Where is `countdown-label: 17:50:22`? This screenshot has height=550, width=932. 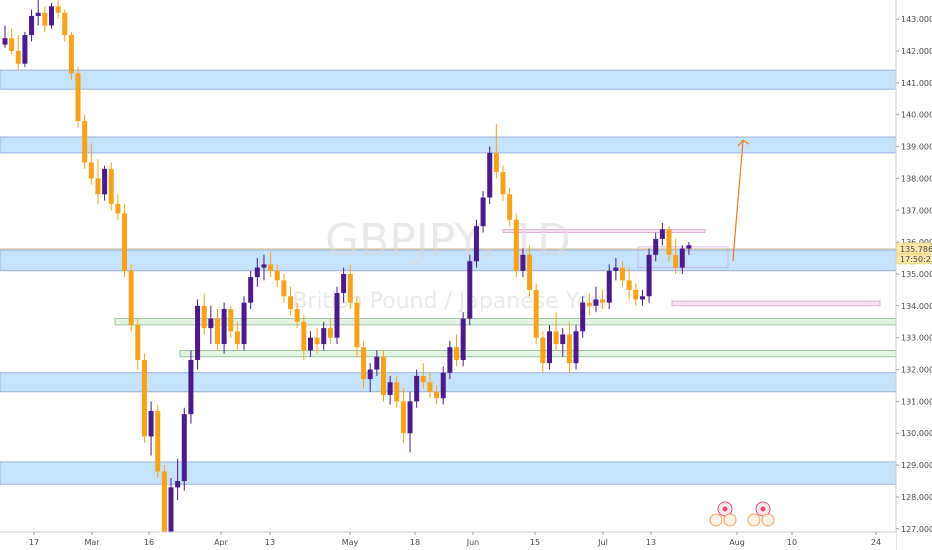 countdown-label: 17:50:22 is located at coordinates (916, 259).